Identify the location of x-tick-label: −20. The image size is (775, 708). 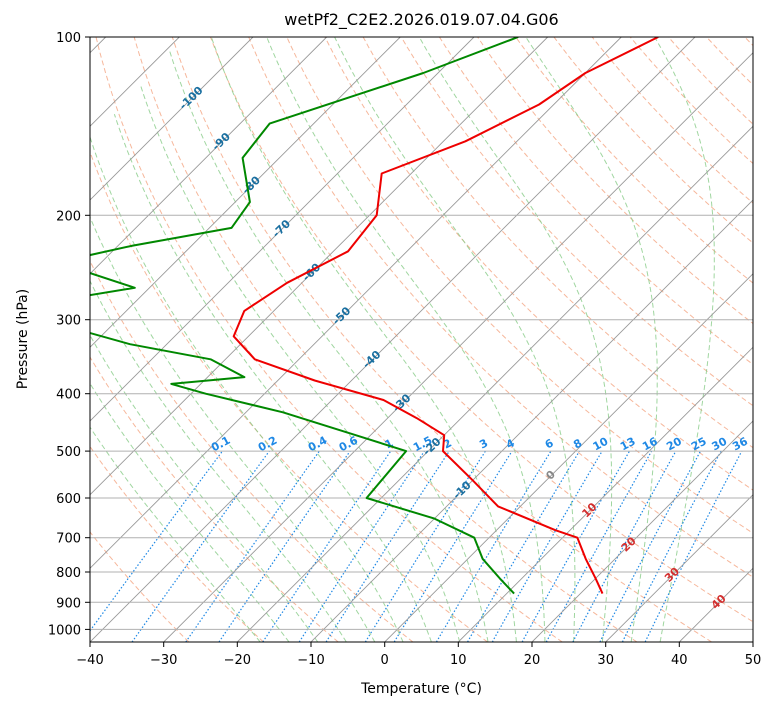
(237, 660).